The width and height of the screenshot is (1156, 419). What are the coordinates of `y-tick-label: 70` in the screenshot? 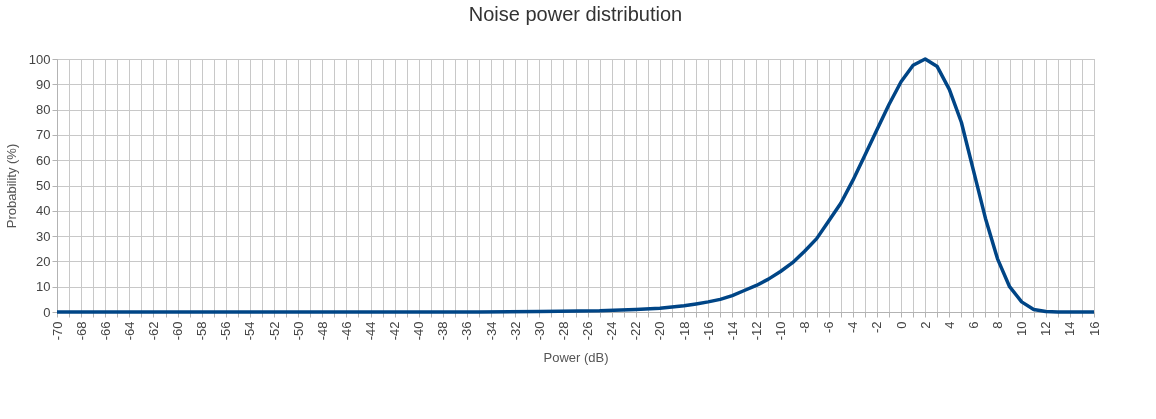 It's located at (43, 135).